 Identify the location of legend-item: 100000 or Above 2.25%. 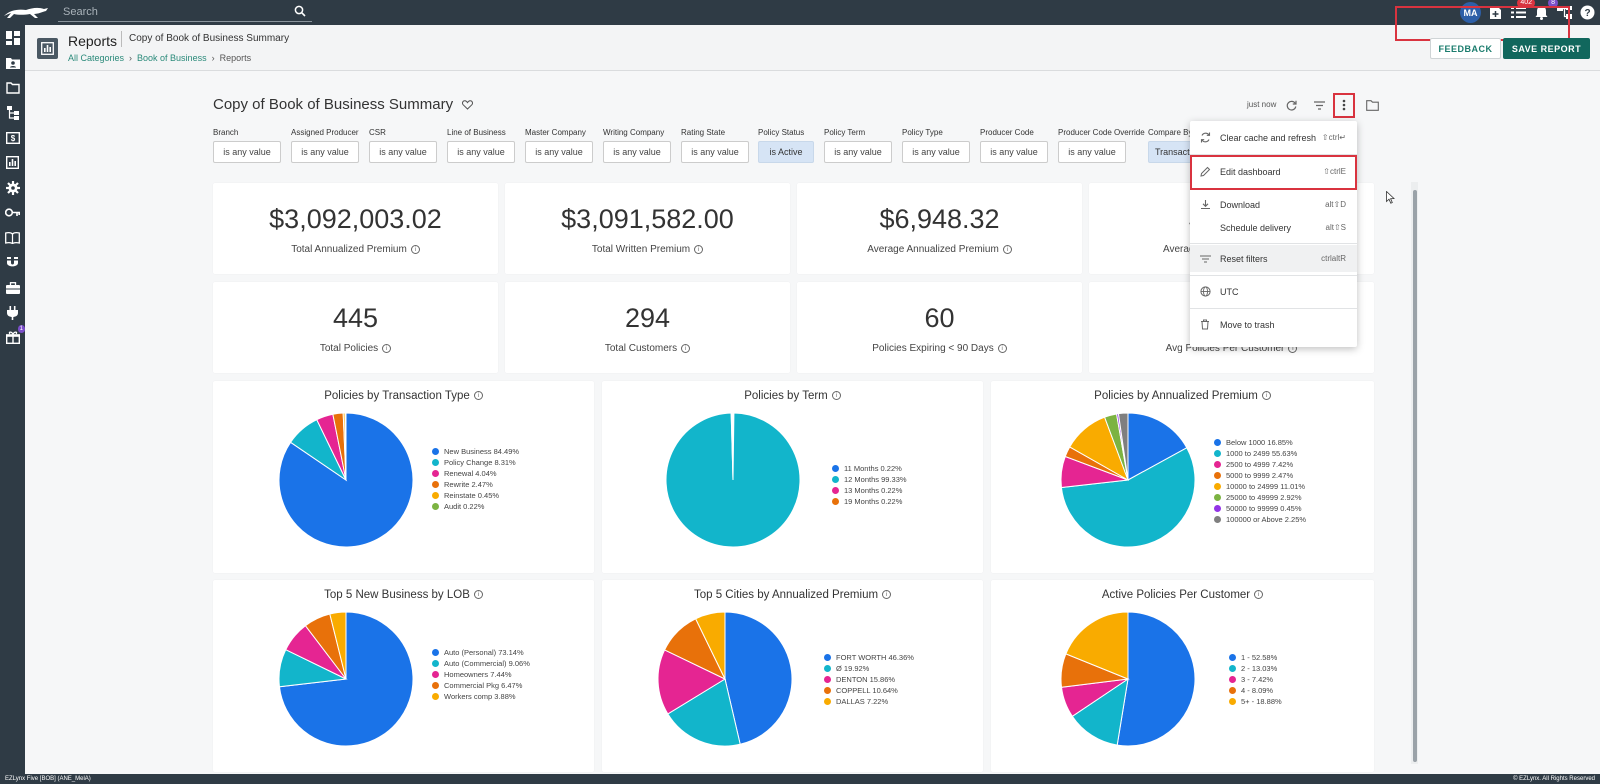
(1274, 519).